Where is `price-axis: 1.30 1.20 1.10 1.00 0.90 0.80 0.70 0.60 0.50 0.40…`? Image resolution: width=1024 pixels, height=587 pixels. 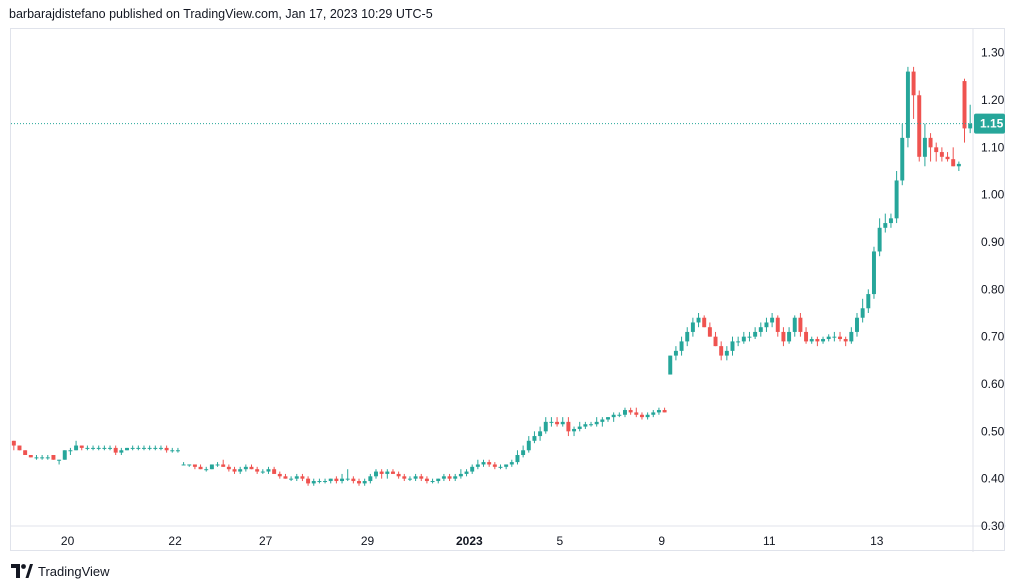
price-axis: 1.30 1.20 1.10 1.00 0.90 0.80 0.70 0.60 0.50 0.40… is located at coordinates (993, 289).